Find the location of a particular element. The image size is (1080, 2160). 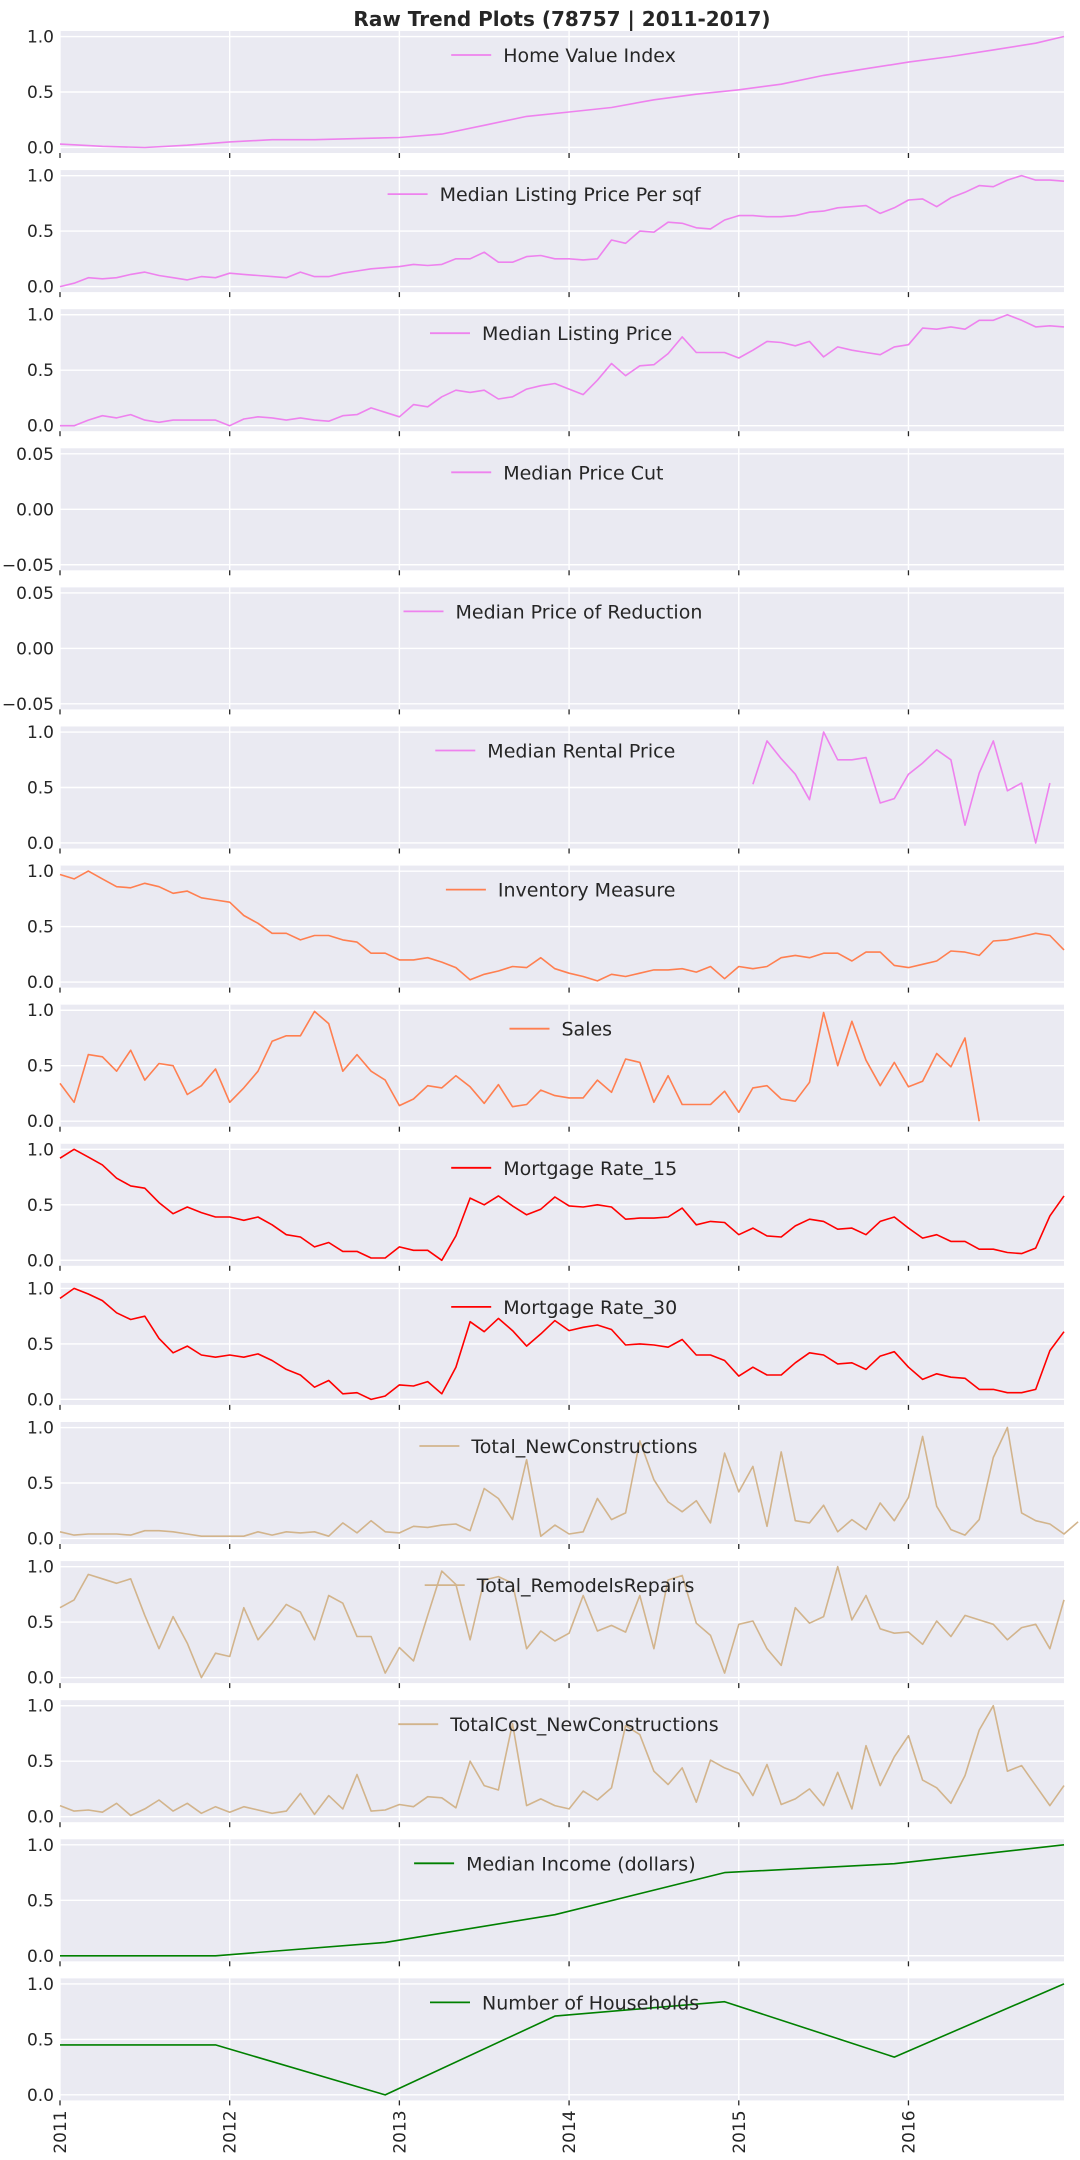

legend-label: Sales is located at coordinates (587, 1030).